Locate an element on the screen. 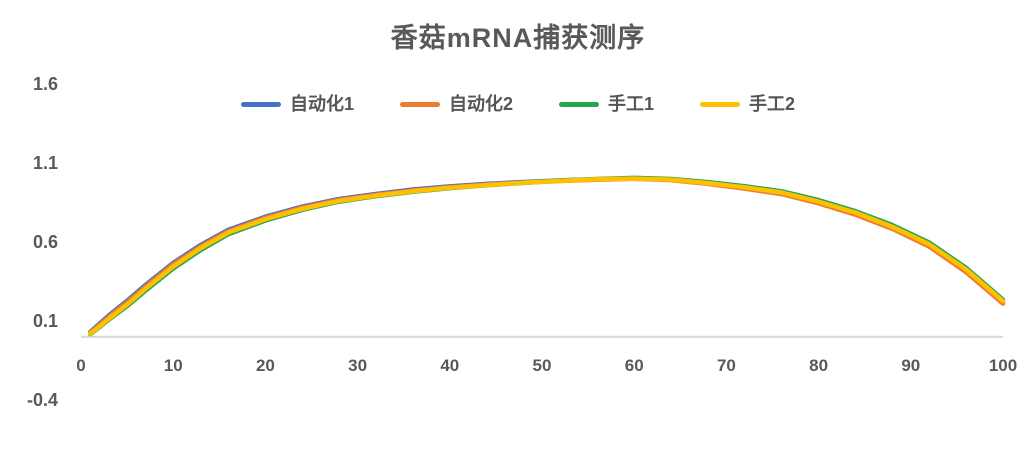 Image resolution: width=1036 pixels, height=461 pixels. x-tick-label: 10 is located at coordinates (173, 365).